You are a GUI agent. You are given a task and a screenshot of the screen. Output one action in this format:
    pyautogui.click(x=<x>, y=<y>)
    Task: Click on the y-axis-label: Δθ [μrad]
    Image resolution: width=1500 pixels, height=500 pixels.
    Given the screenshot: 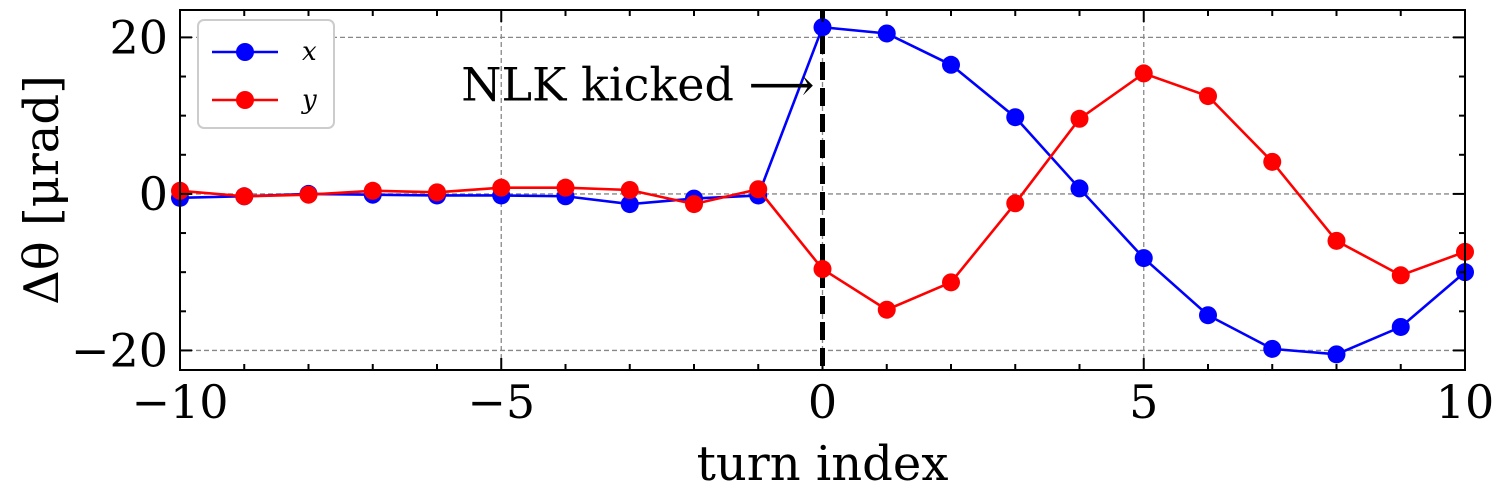 What is the action you would take?
    pyautogui.click(x=42, y=190)
    